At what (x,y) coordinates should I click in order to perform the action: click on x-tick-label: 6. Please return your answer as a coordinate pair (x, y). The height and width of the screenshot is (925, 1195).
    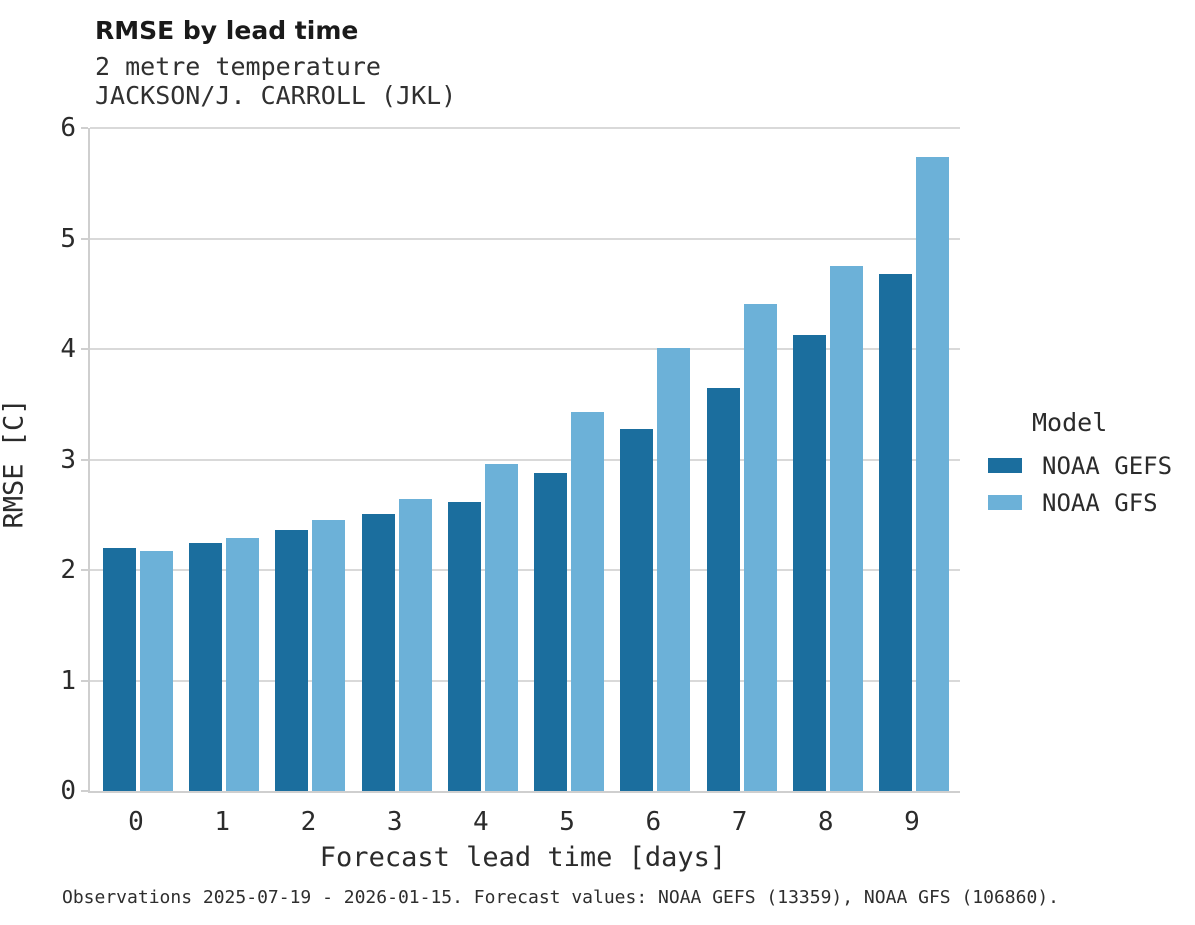
    Looking at the image, I should click on (653, 822).